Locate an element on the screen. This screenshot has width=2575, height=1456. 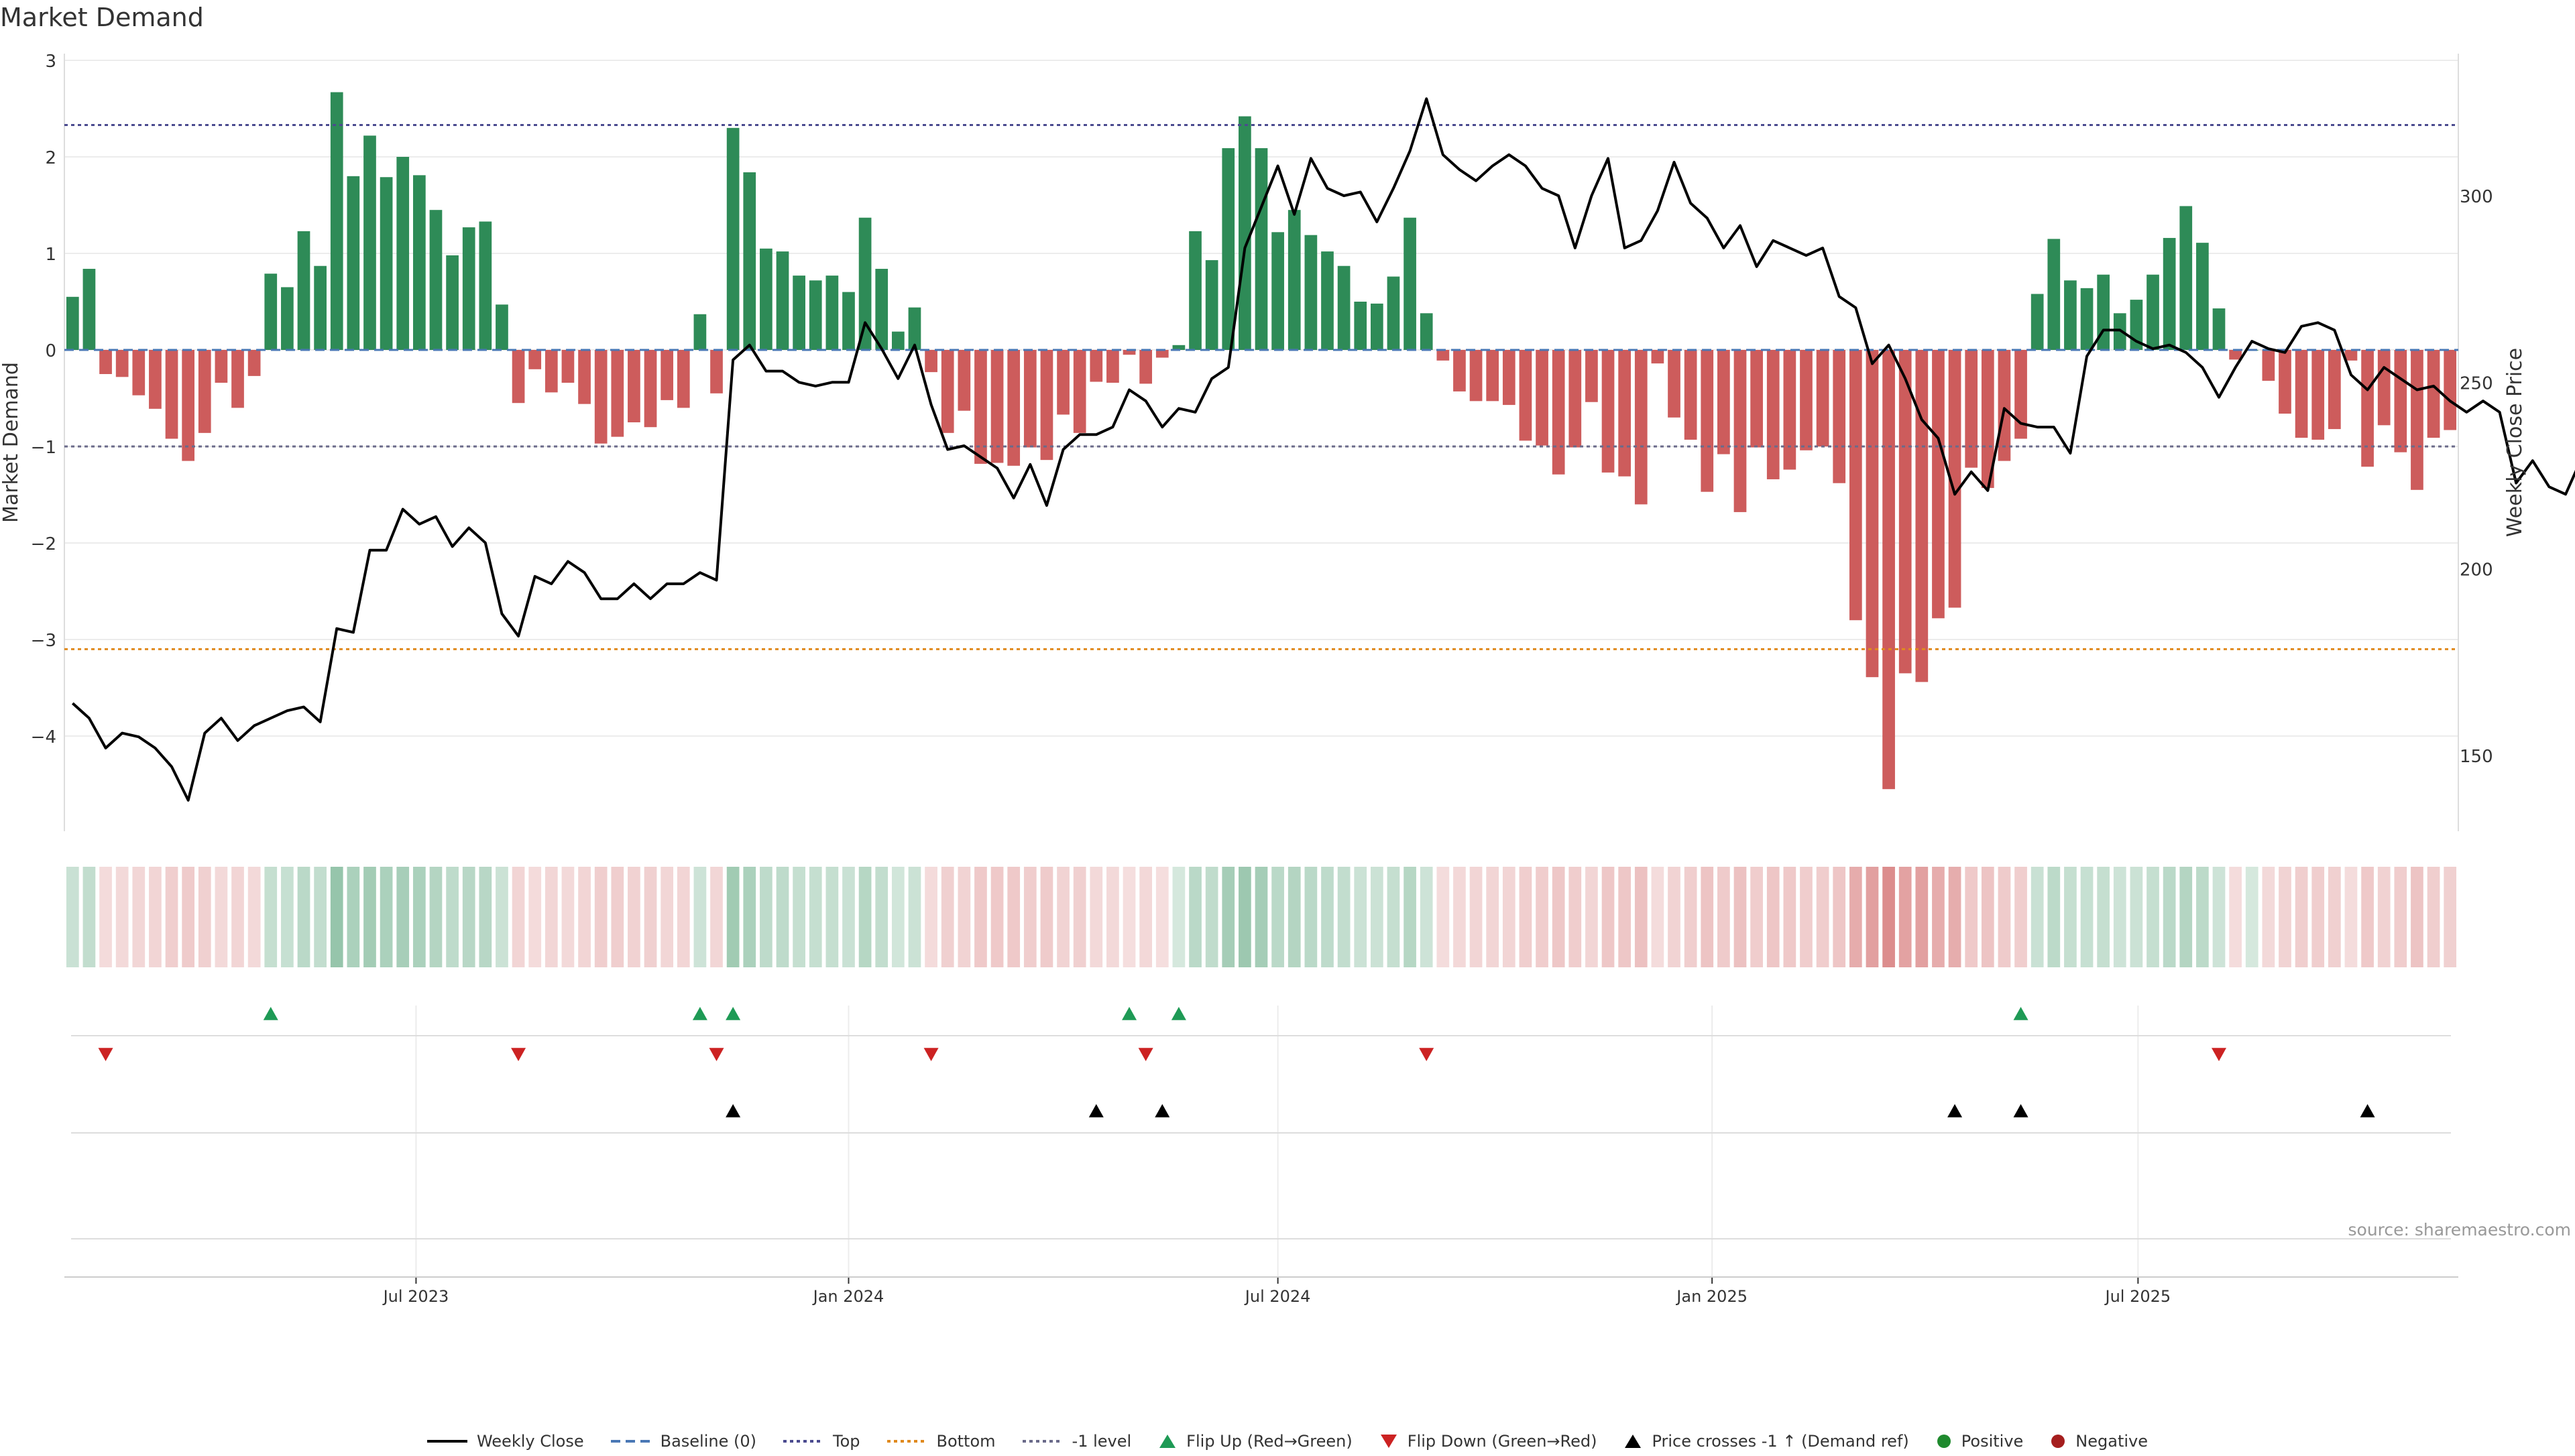
legend-label: -1 level is located at coordinates (1102, 1441).